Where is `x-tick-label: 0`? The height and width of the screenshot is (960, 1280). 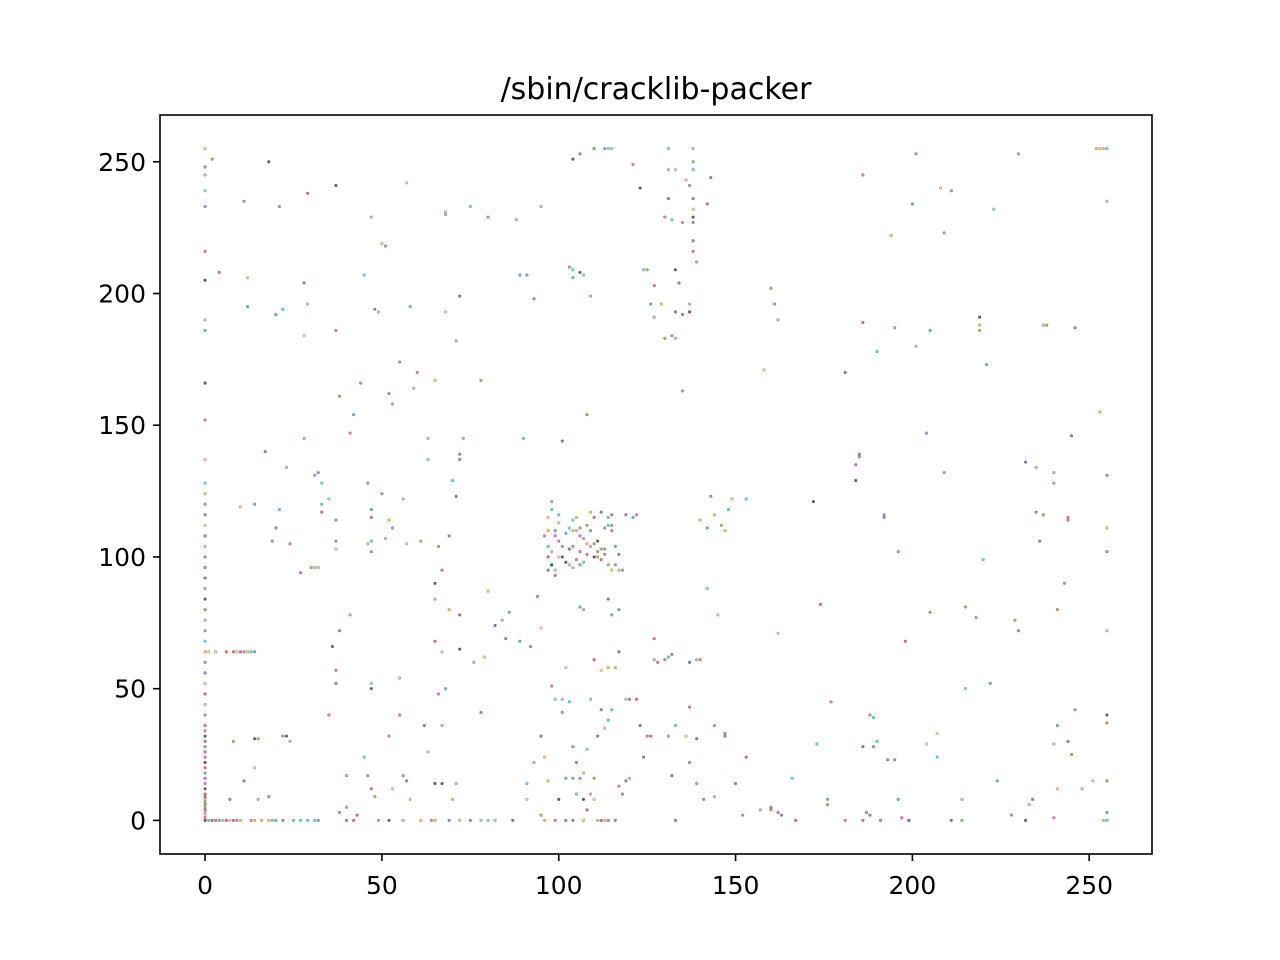 x-tick-label: 0 is located at coordinates (205, 885).